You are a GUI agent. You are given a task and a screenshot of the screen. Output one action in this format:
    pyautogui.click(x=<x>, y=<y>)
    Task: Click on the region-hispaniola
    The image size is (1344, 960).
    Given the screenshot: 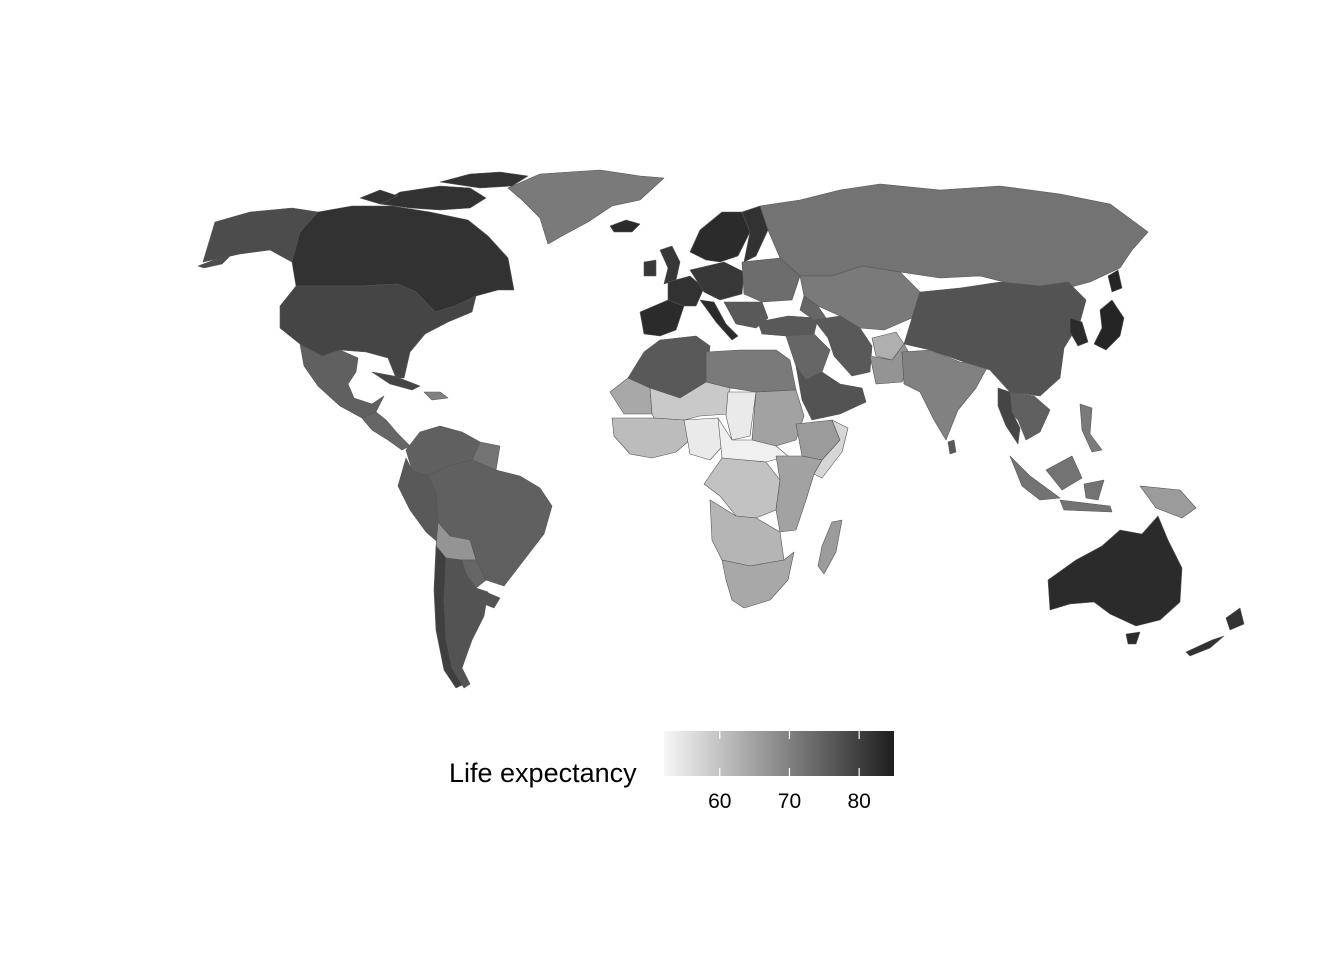 What is the action you would take?
    pyautogui.click(x=436, y=396)
    